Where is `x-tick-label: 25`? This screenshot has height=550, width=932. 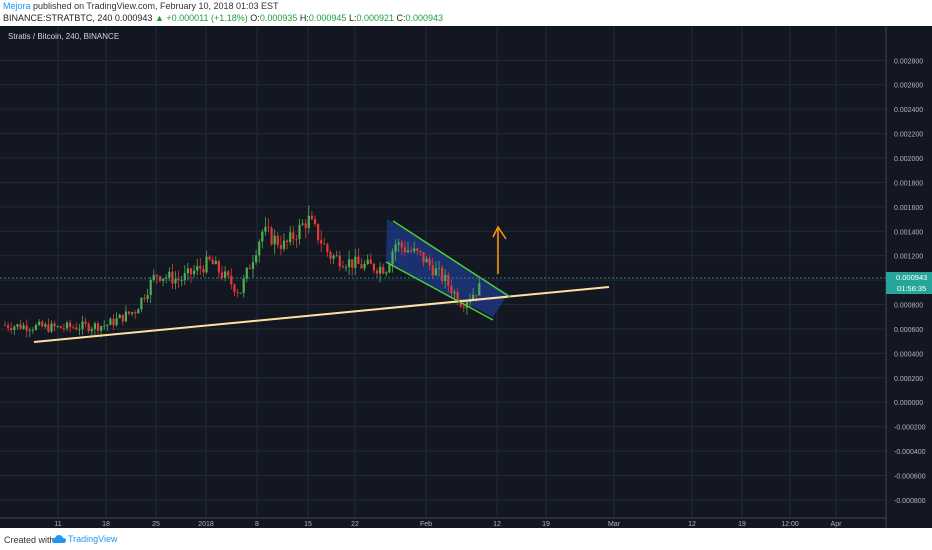
x-tick-label: 25 is located at coordinates (156, 524).